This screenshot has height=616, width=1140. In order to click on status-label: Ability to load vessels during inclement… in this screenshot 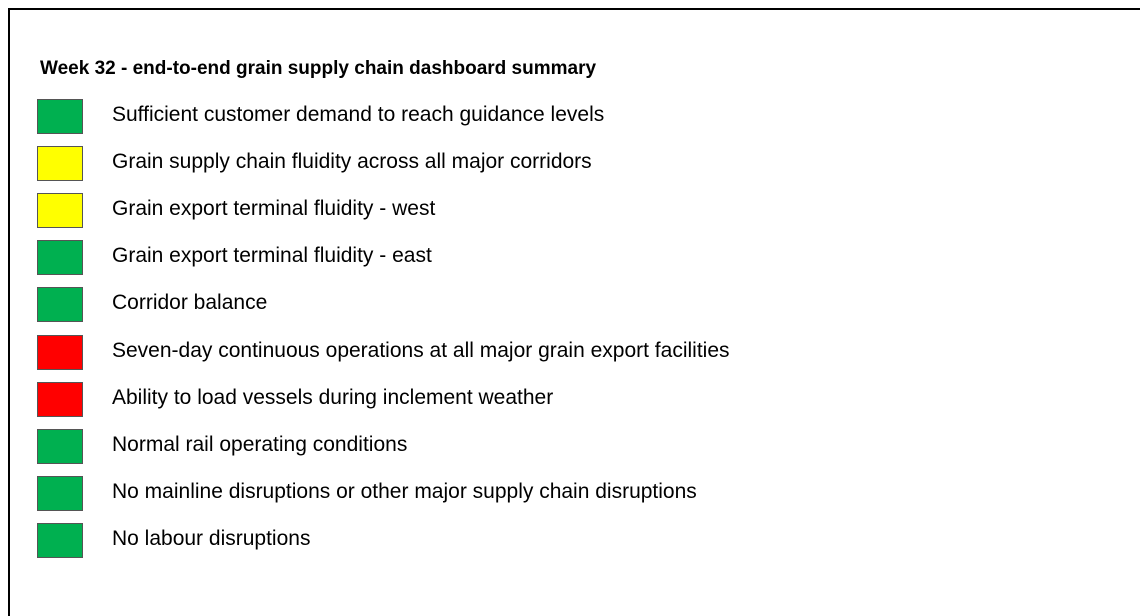, I will do `click(333, 397)`.